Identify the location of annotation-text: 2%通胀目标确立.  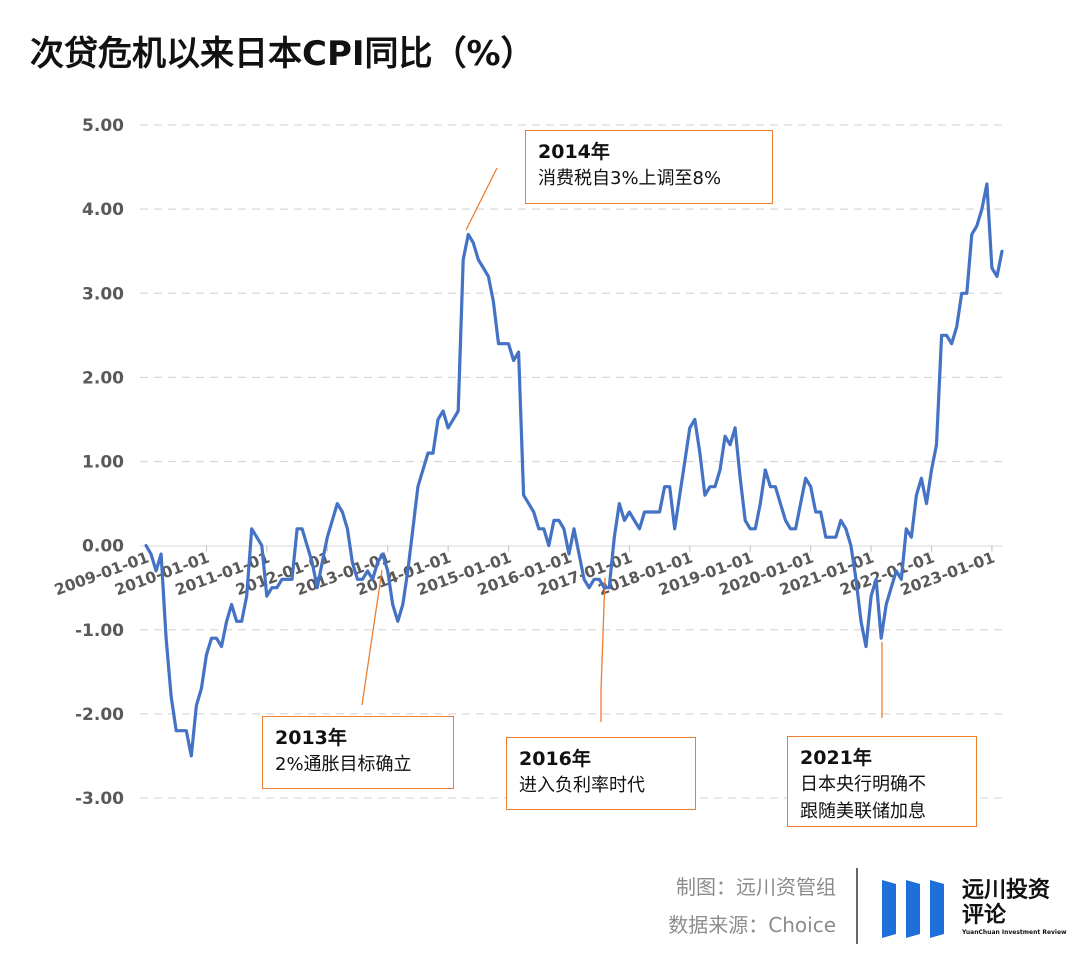
(343, 764).